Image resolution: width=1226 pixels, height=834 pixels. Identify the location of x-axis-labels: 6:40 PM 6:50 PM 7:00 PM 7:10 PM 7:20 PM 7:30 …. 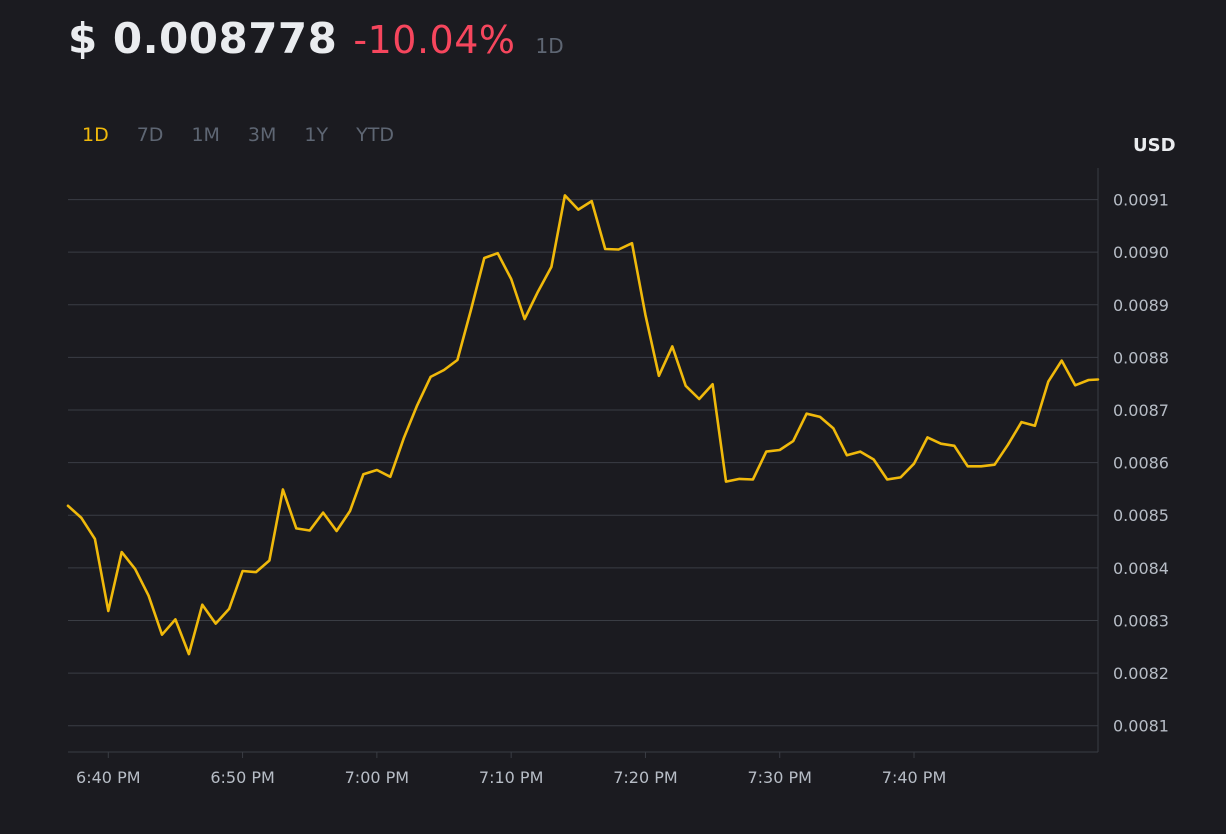
(511, 769).